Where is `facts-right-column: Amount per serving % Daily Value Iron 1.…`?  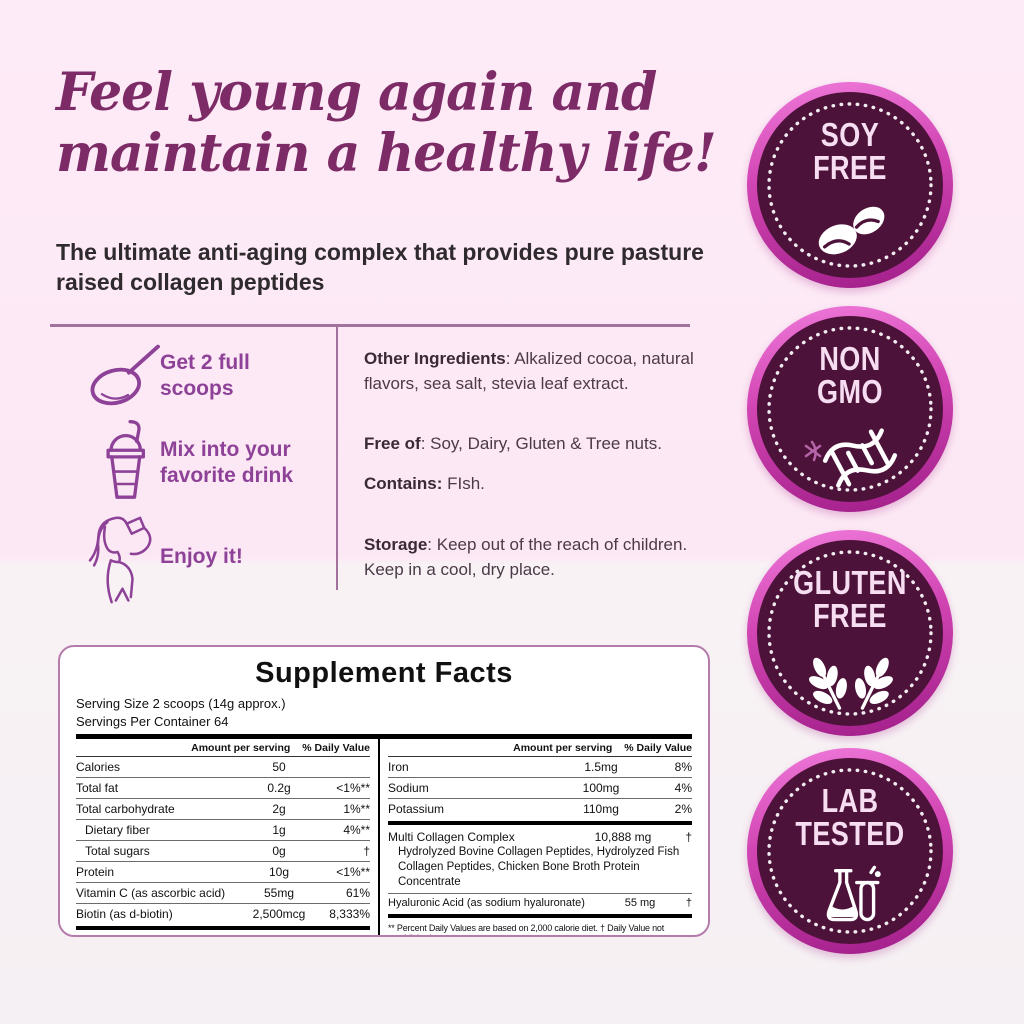 facts-right-column: Amount per serving % Daily Value Iron 1.… is located at coordinates (535, 837).